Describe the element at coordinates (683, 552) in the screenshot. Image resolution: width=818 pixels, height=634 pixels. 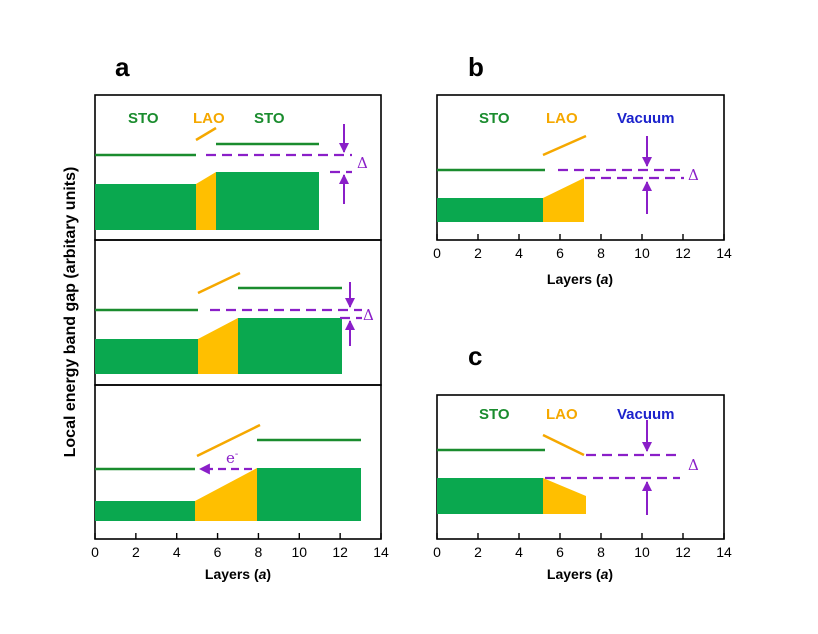
I see `panel-c-x-tick-label: 12` at that location.